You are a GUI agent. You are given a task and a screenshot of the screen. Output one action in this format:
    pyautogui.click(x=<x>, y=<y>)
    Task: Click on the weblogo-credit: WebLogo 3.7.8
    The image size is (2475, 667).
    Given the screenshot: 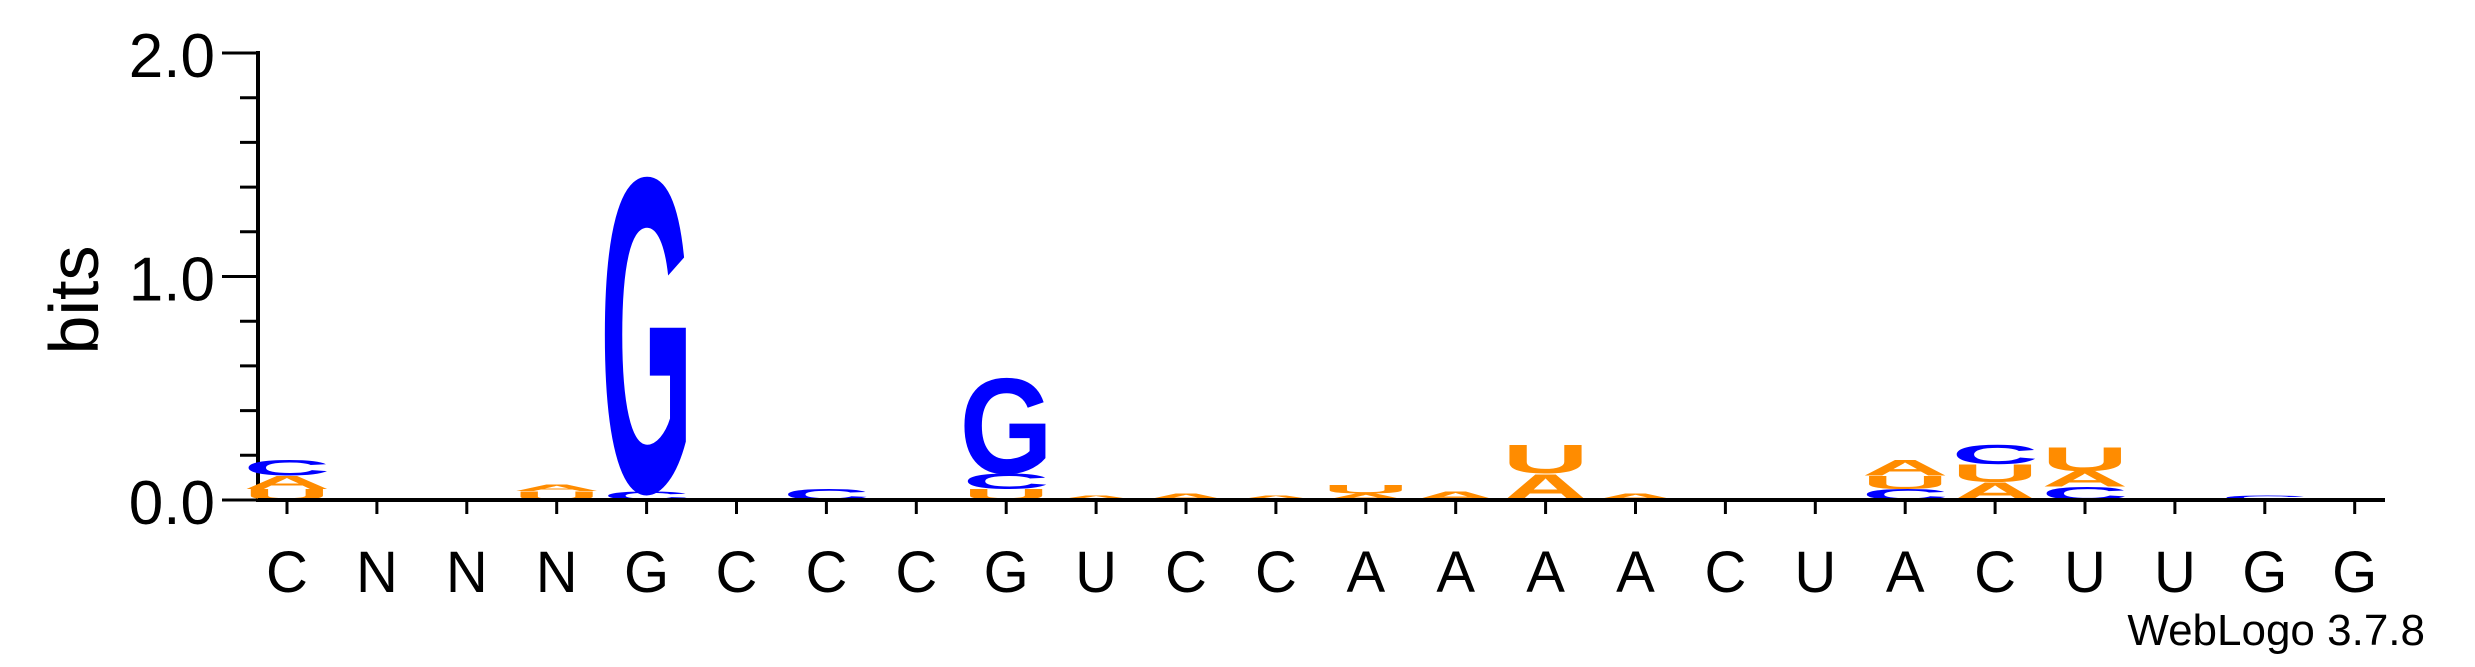 What is the action you would take?
    pyautogui.click(x=2276, y=630)
    